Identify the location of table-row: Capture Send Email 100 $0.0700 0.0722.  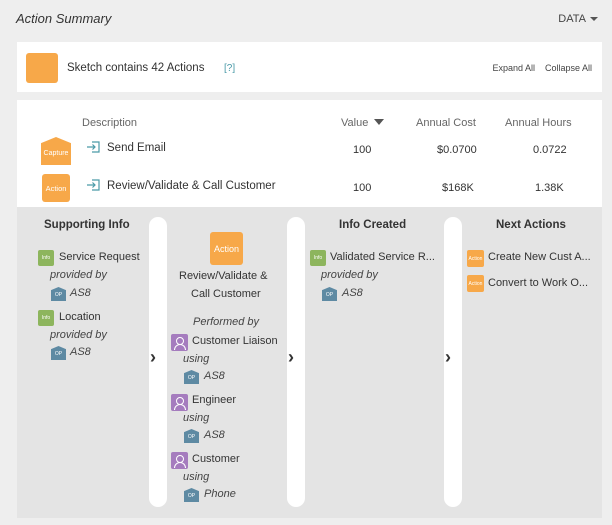
(309, 153).